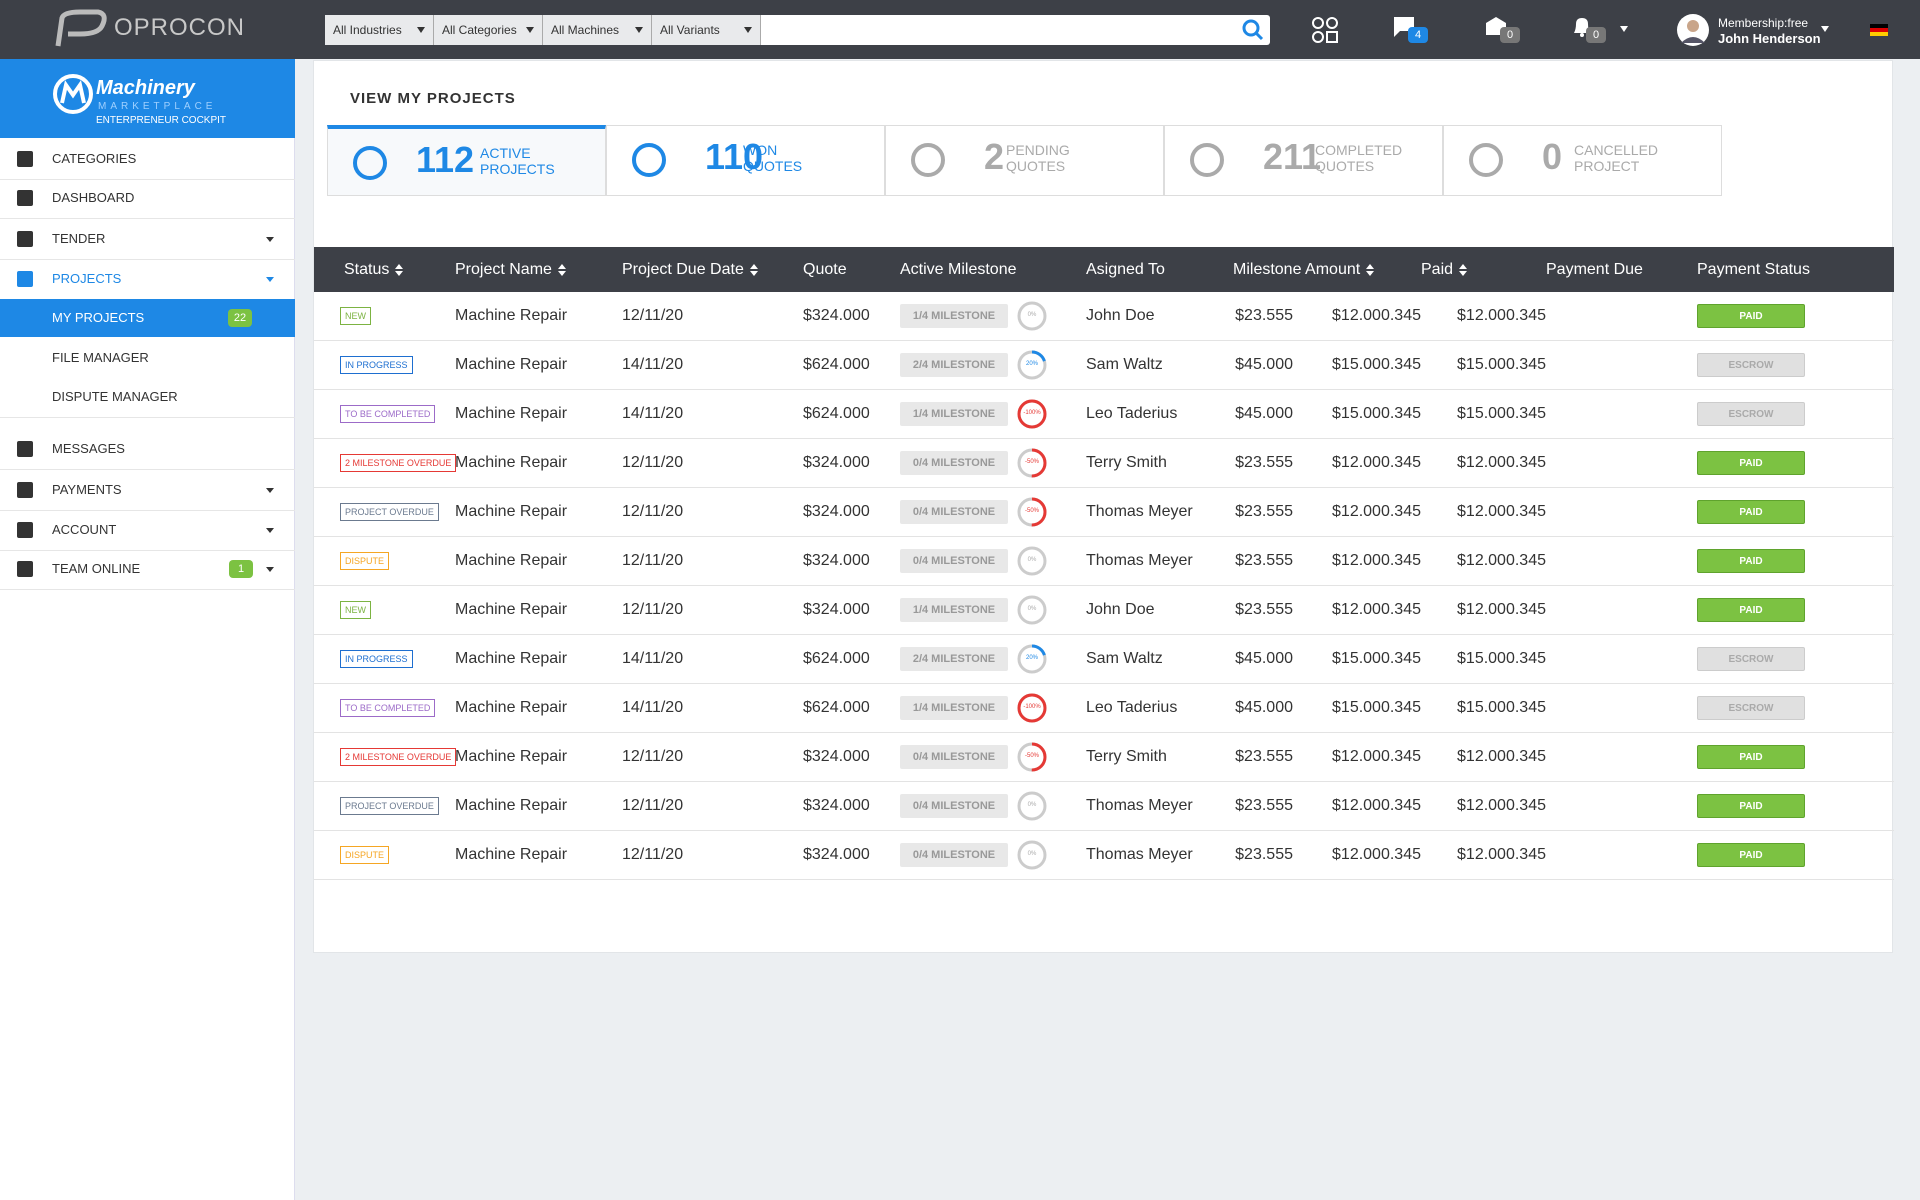  I want to click on status-badge: IN PROGRESS, so click(376, 659).